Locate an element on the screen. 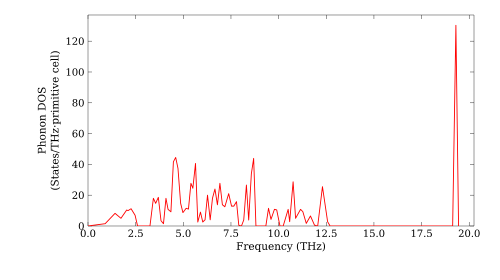 This screenshot has width=500, height=280. x-tick-label: 15.0 is located at coordinates (374, 234).